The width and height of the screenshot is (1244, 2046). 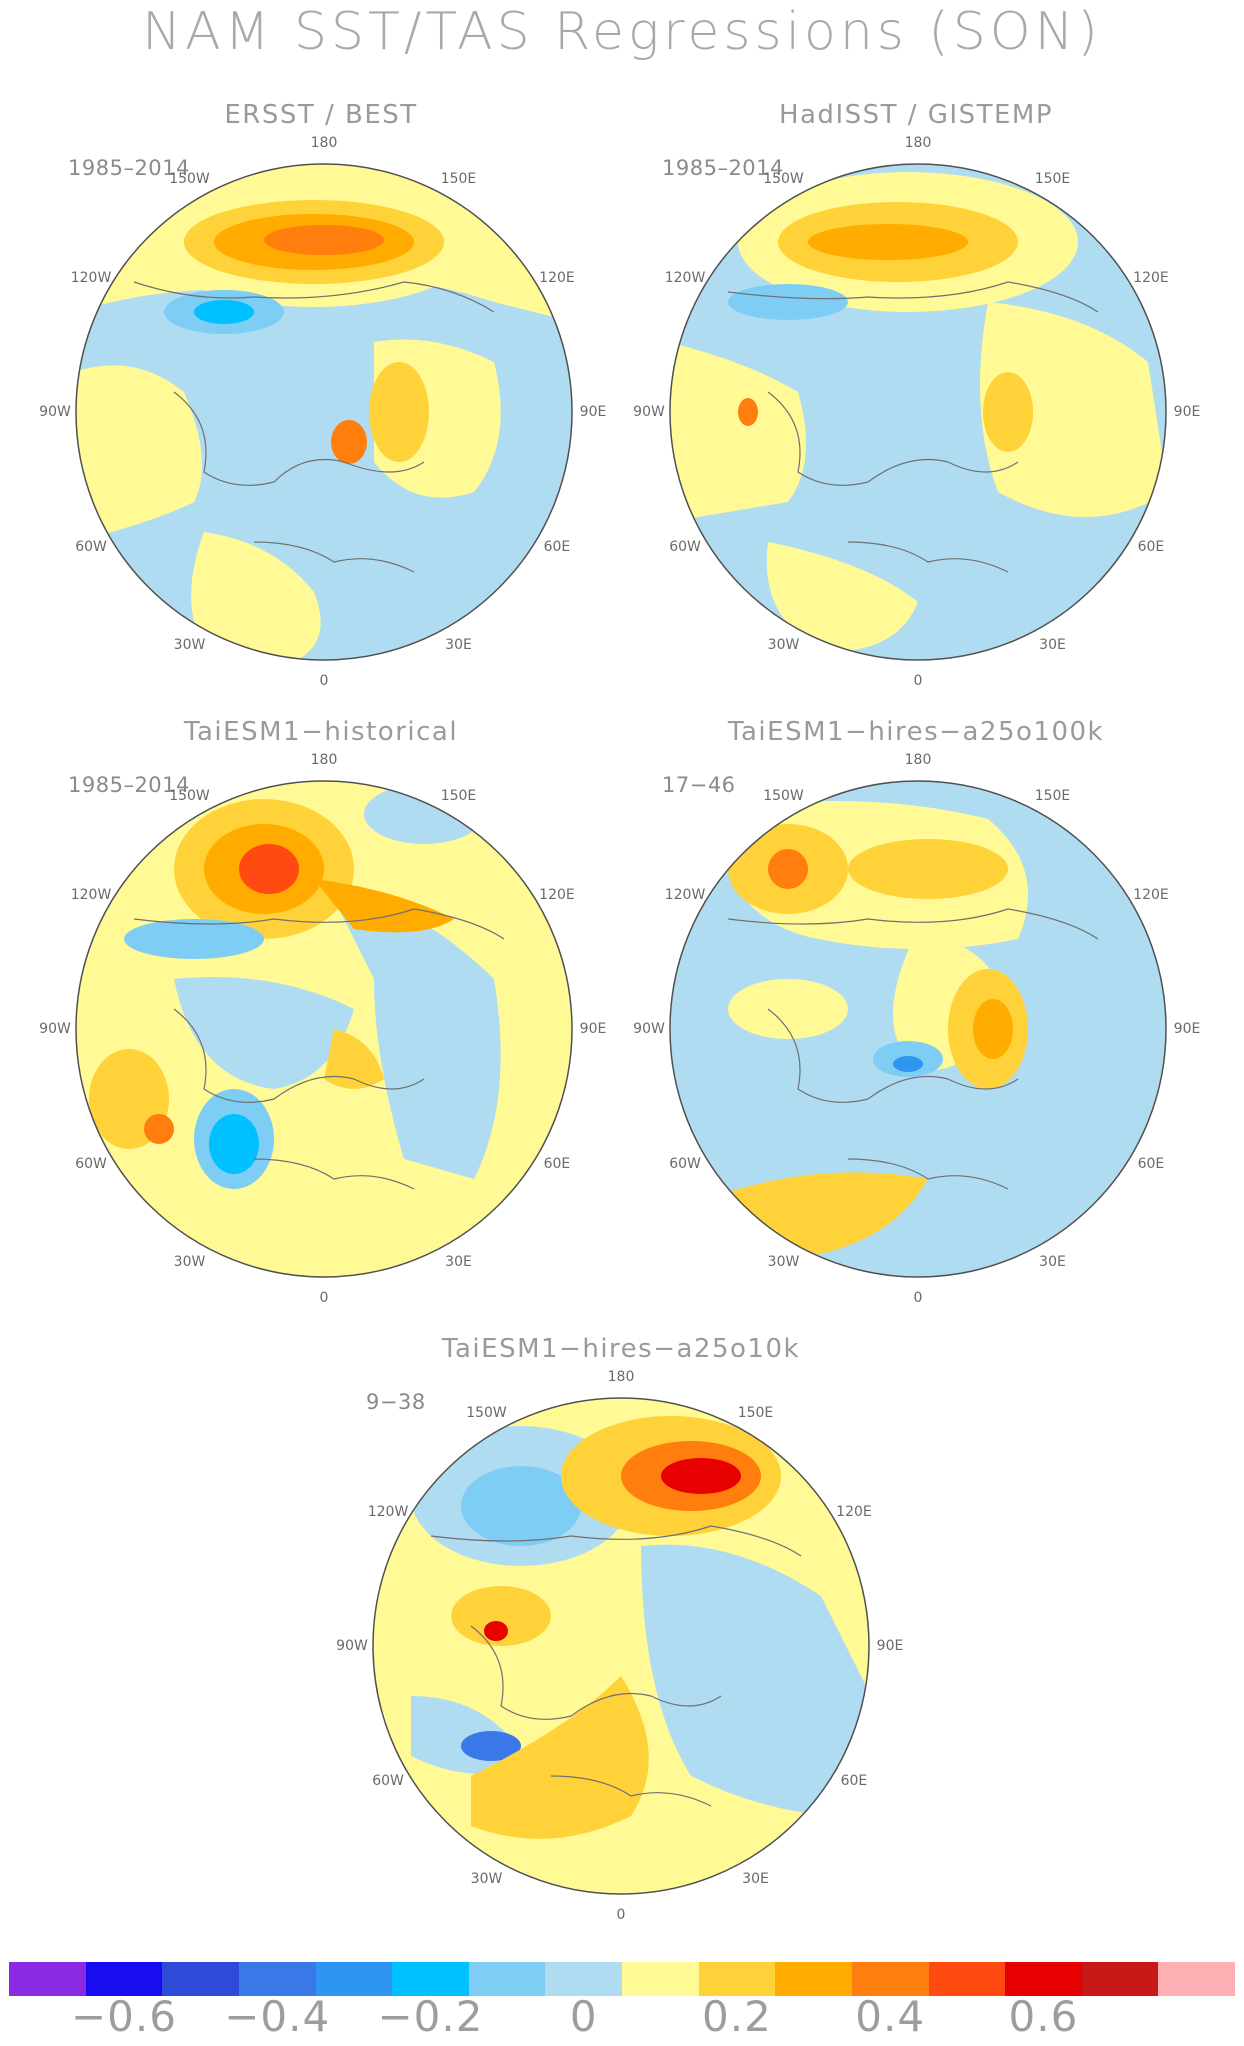 I want to click on panel-title-5: TaiESM1−hires−a25o10k, so click(x=621, y=1349).